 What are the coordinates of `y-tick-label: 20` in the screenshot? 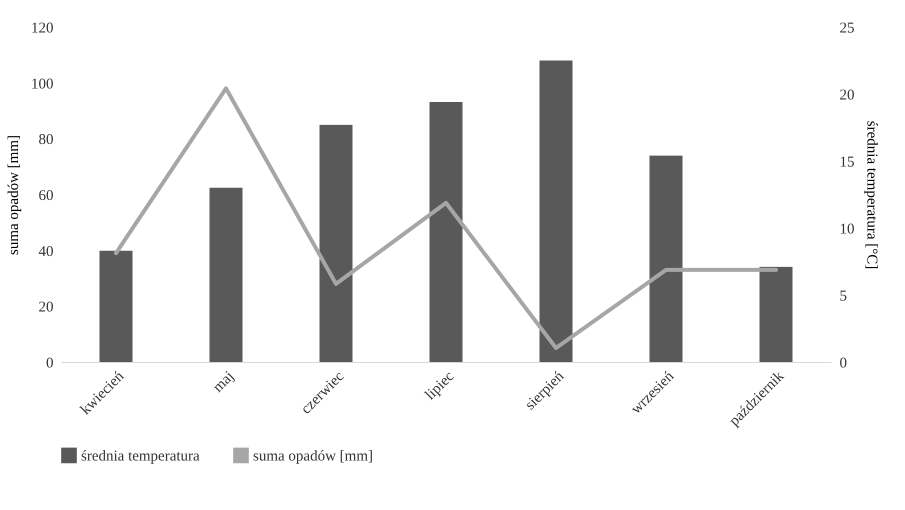 It's located at (46, 308).